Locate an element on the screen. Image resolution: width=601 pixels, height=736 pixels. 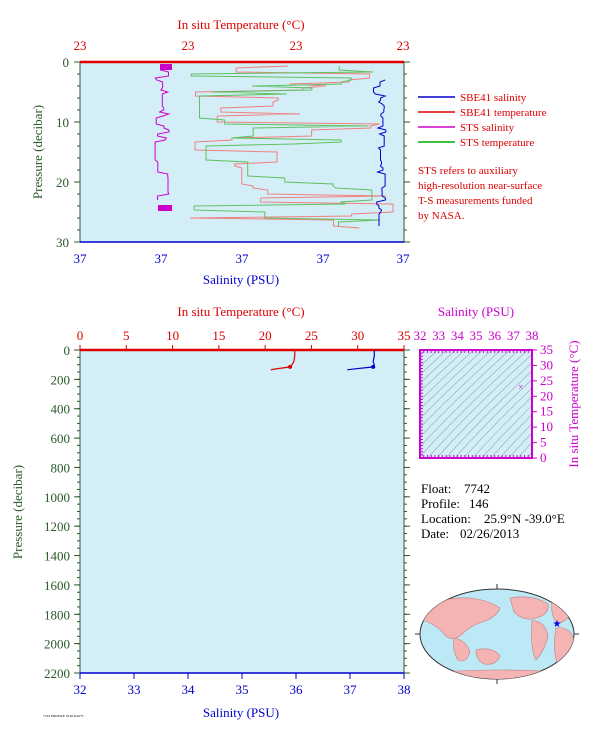
y-tick-label: 30 is located at coordinates (62, 242).